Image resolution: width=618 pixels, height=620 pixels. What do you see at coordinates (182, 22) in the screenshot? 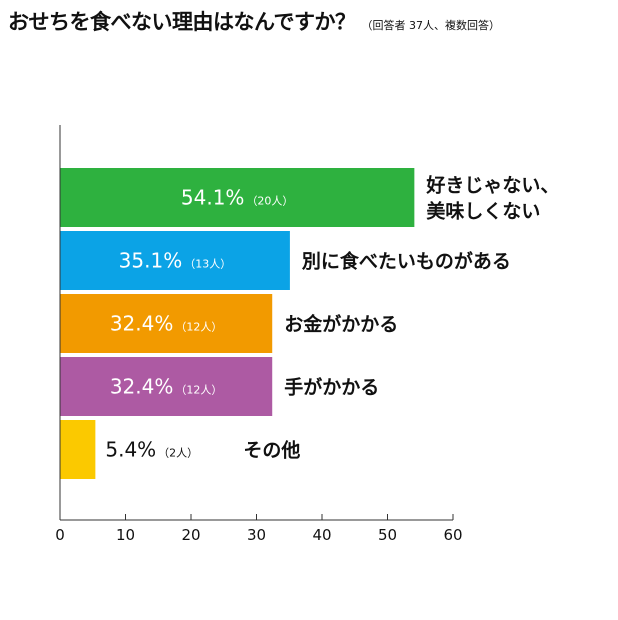
I see `chart-title: おせちを食べない理由はなんですか？` at bounding box center [182, 22].